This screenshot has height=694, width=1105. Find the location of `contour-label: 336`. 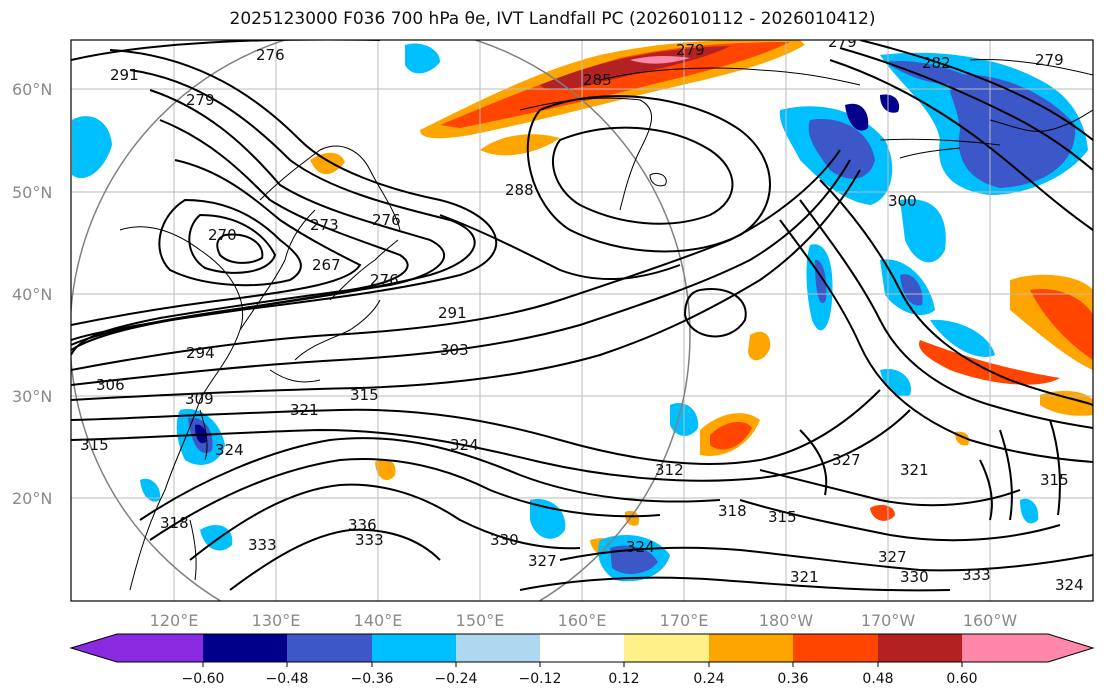

contour-label: 336 is located at coordinates (362, 525).